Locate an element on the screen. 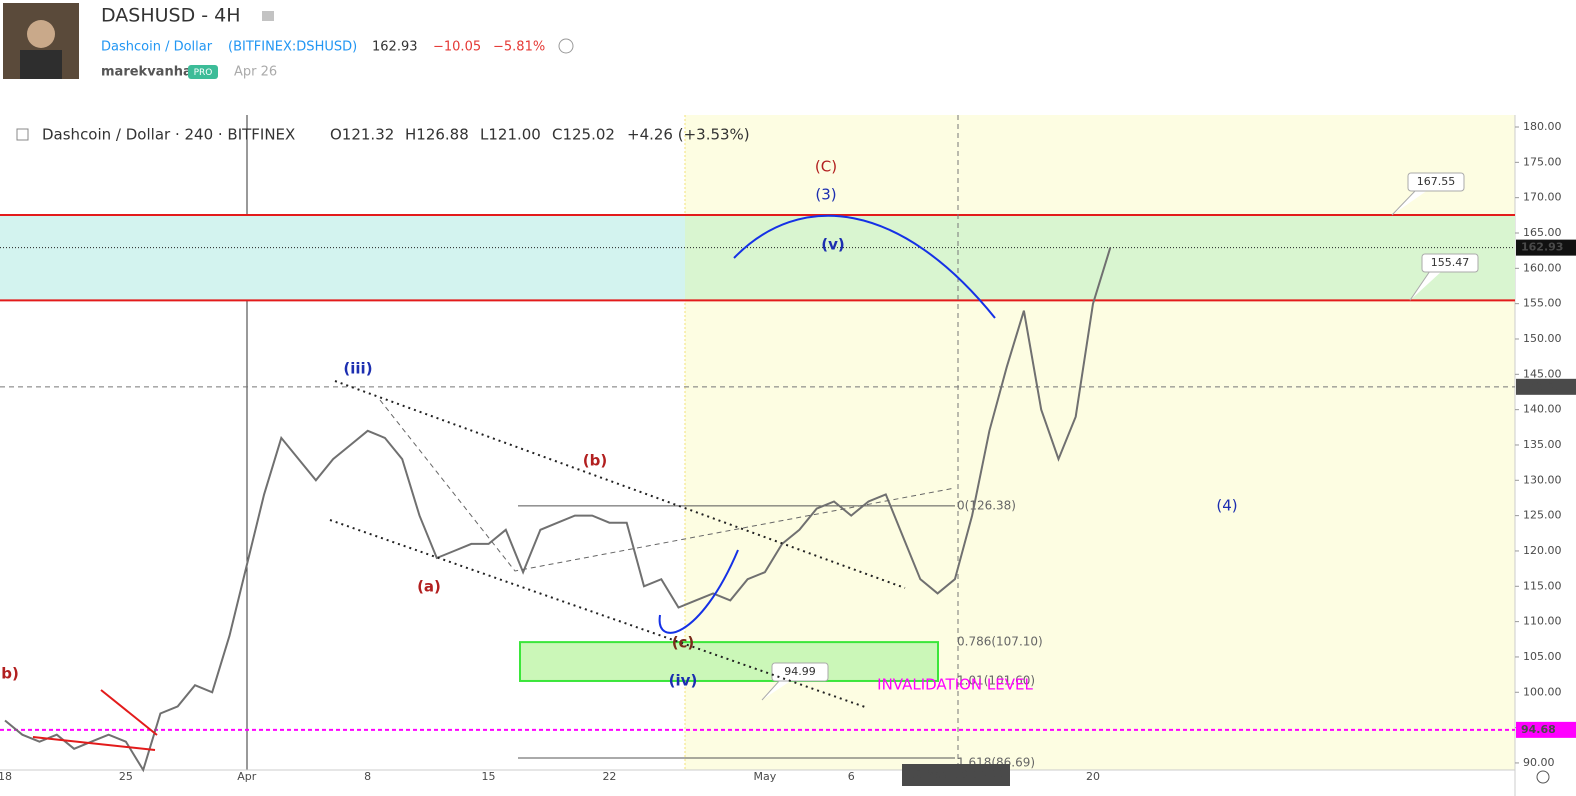 This screenshot has height=796, width=1576. channel-lower is located at coordinates (597, 613).